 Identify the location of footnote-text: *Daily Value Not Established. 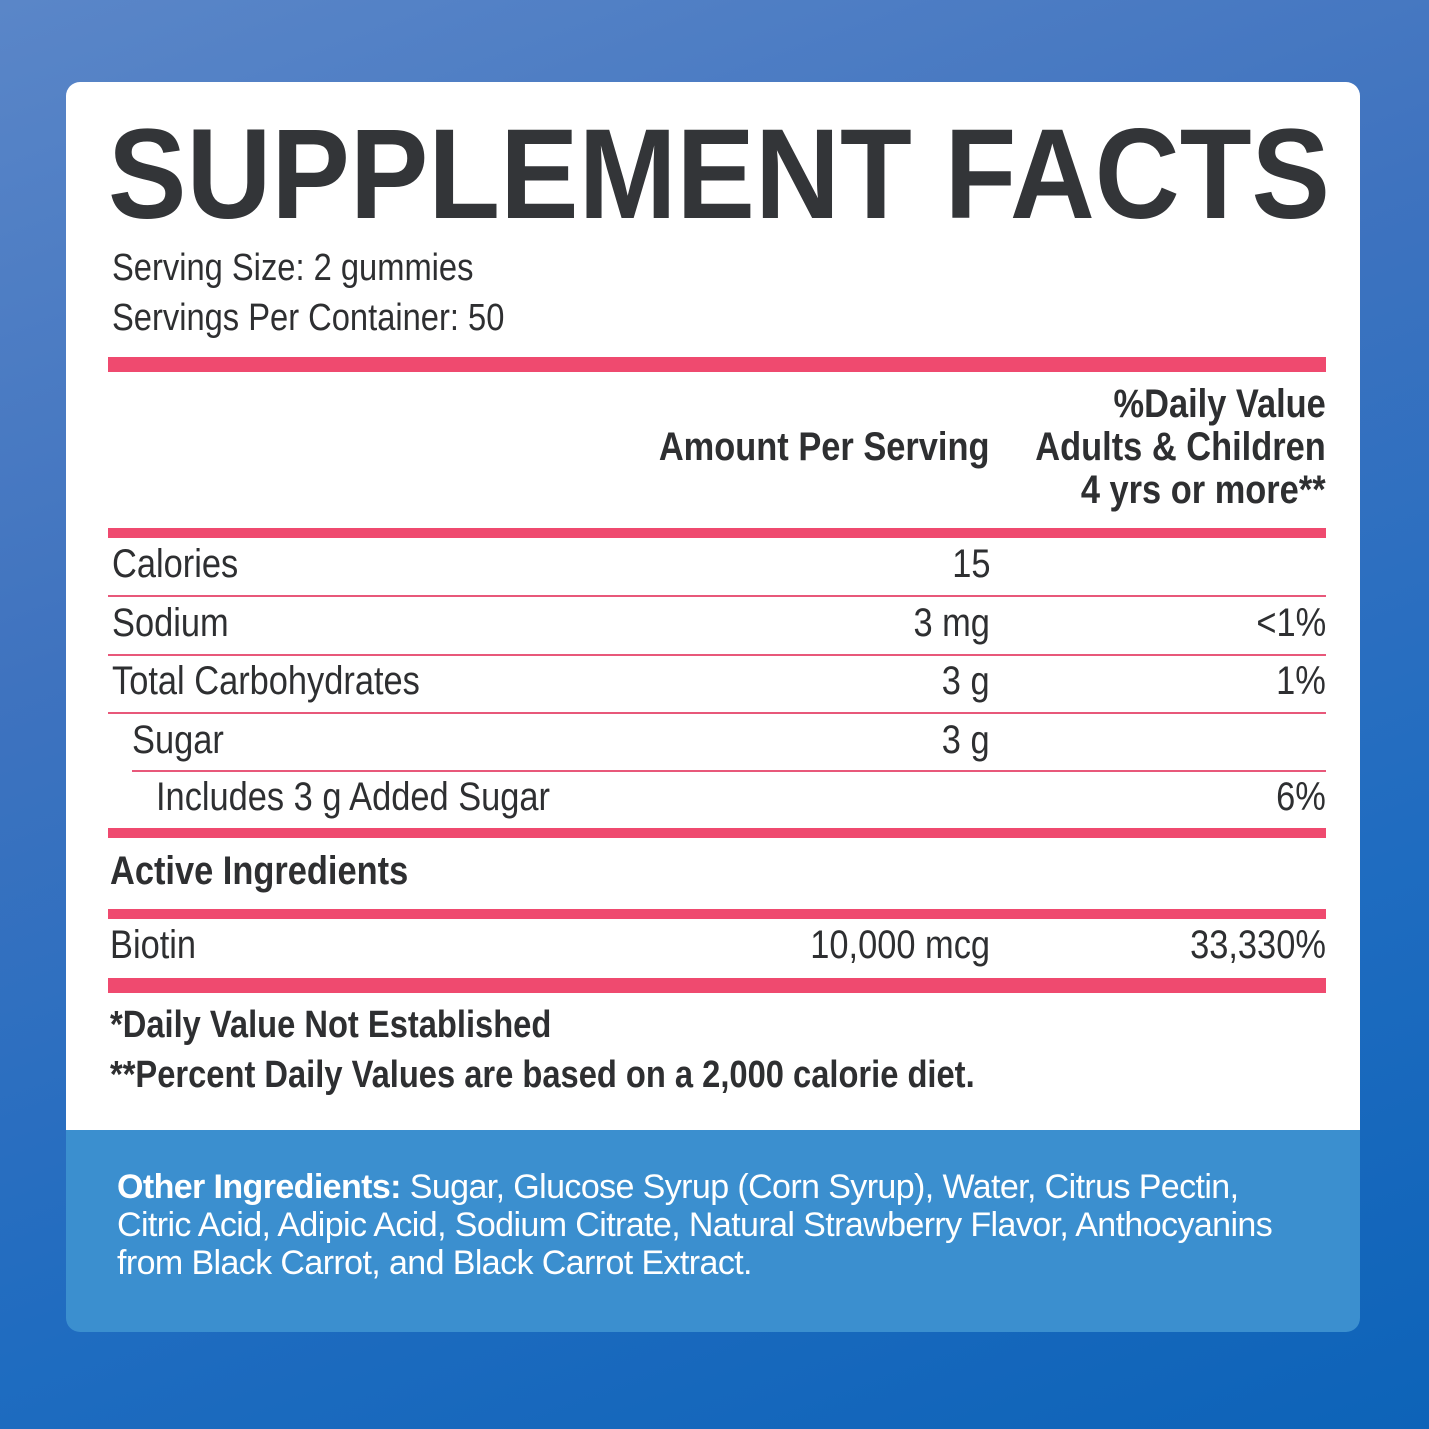
(331, 1025).